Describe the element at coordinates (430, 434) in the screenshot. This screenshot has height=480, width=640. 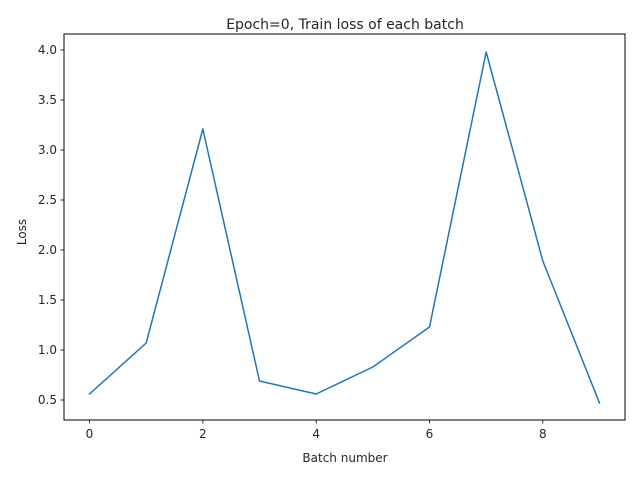
I see `x-tick-label: 6` at that location.